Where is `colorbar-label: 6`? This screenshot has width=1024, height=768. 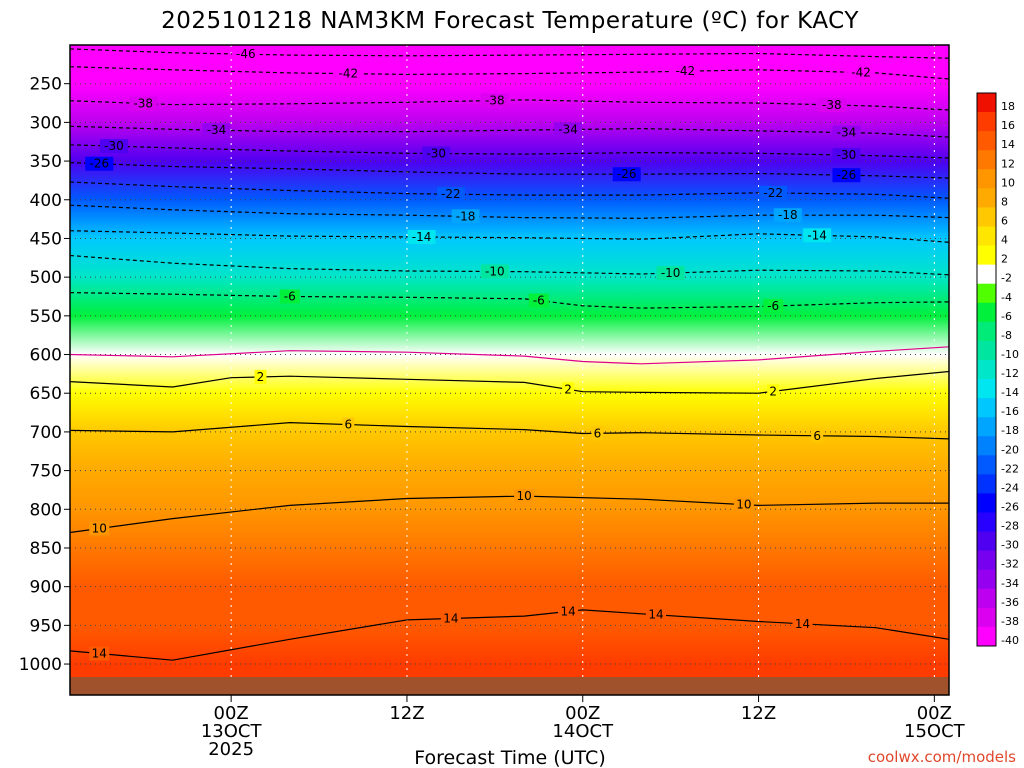
colorbar-label: 6 is located at coordinates (1004, 220).